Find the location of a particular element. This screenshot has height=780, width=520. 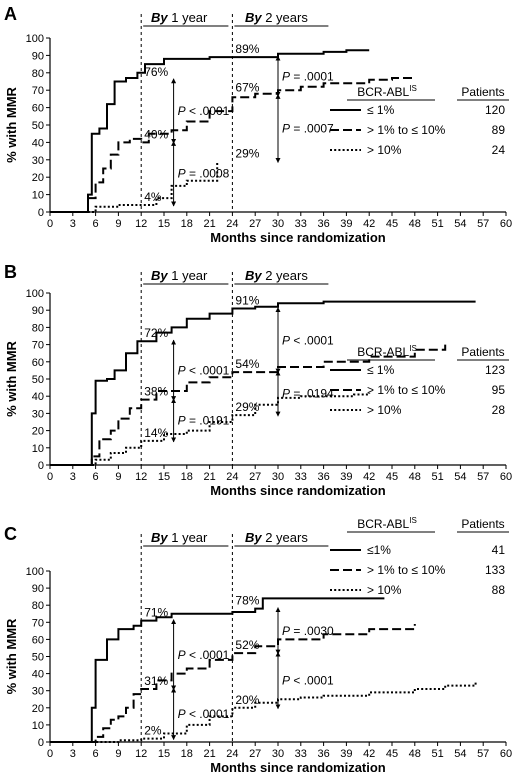

y-tick-label: 50 is located at coordinates (38, 658).